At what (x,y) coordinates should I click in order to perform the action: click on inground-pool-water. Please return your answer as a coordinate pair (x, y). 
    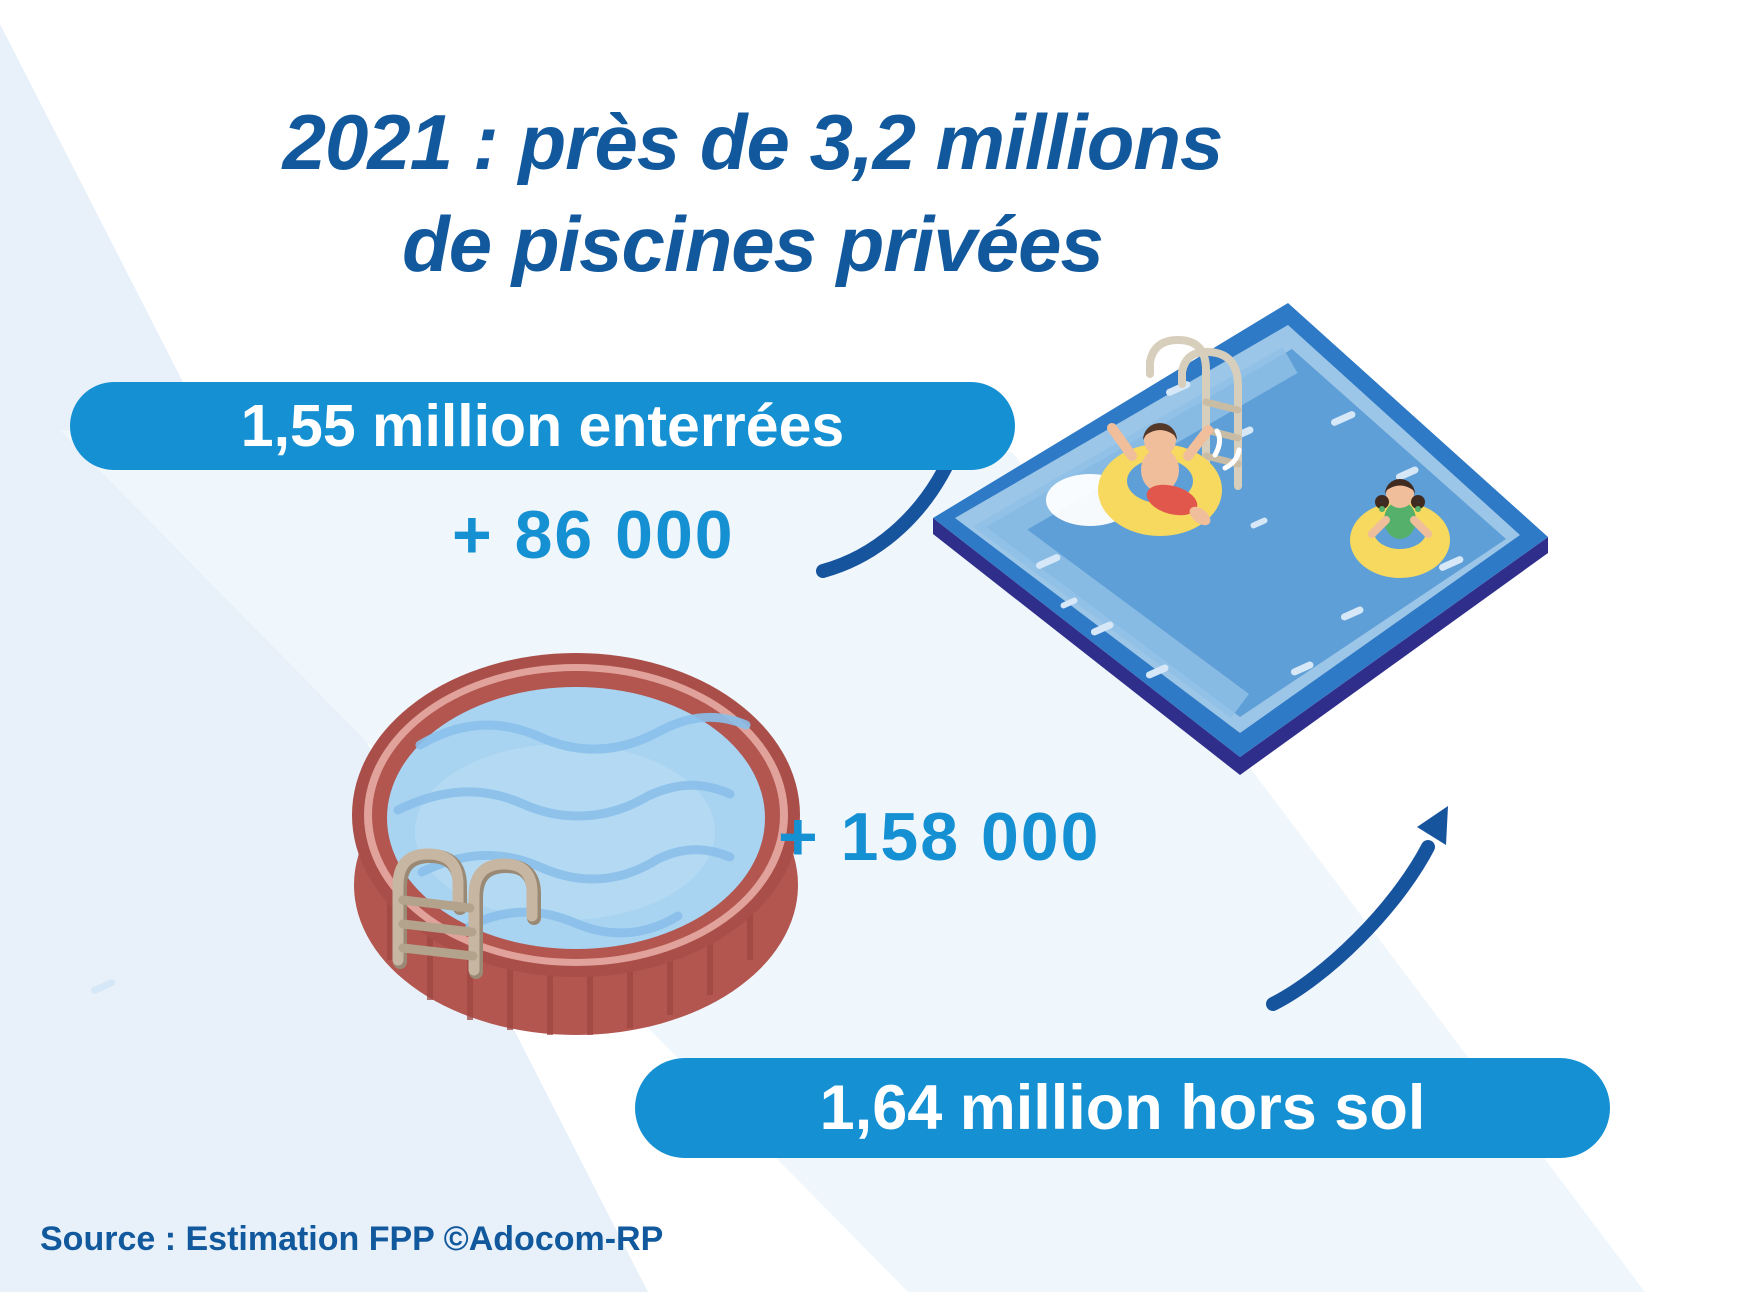
    Looking at the image, I should click on (1246, 533).